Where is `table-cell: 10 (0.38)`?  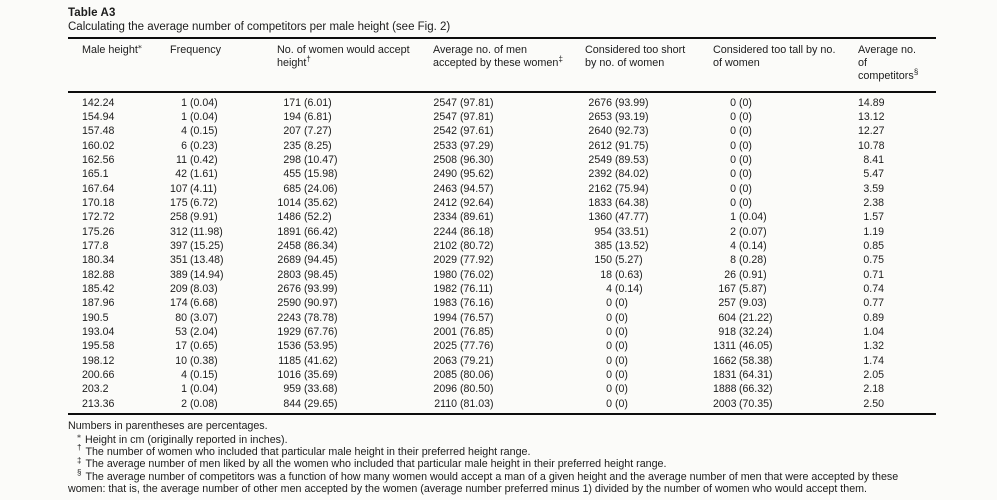 table-cell: 10 (0.38) is located at coordinates (196, 360).